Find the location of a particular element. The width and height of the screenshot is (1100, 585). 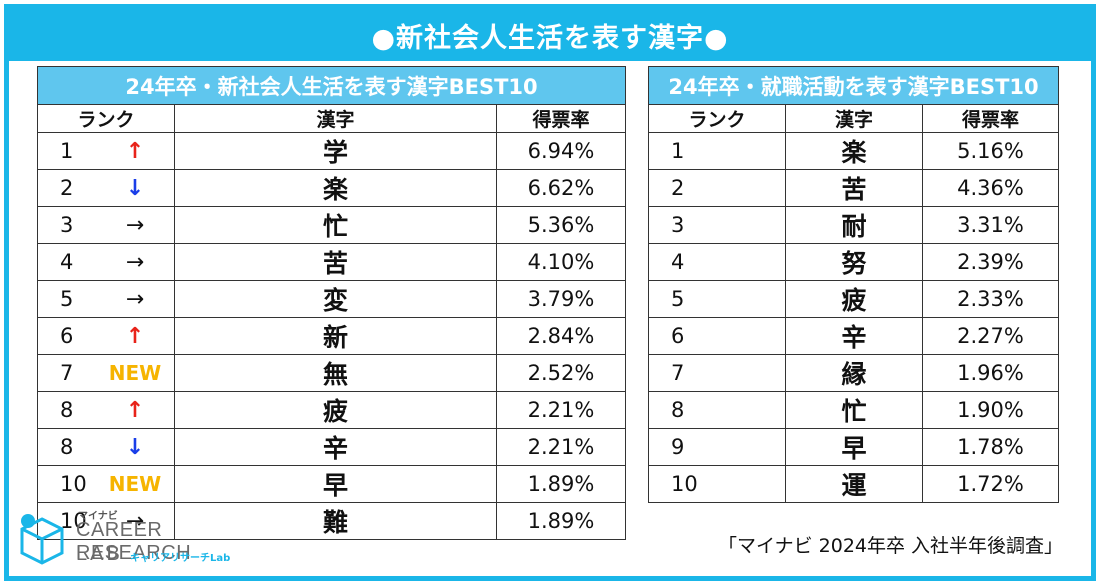

rank-cell: 1 ↑ is located at coordinates (106, 151).